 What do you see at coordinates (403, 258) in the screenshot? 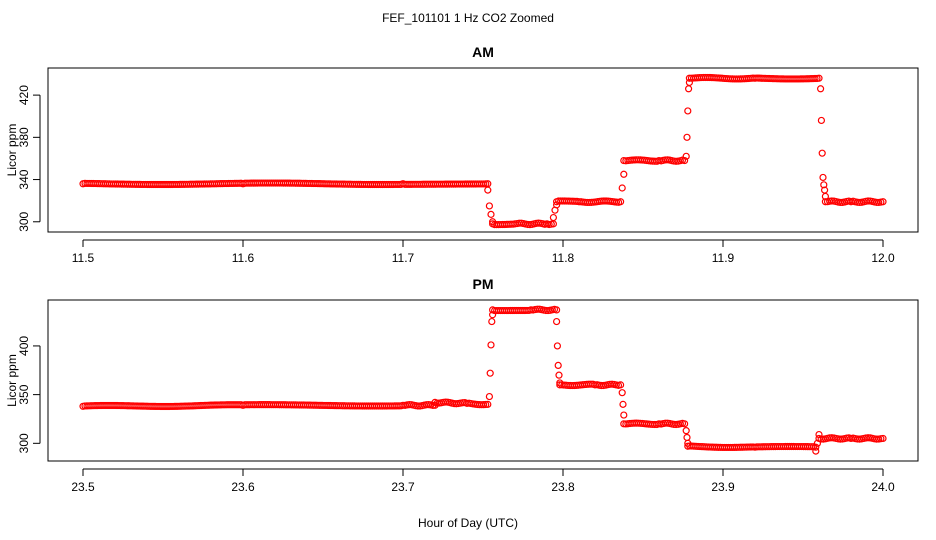
I see `x-tick-label: 11.7` at bounding box center [403, 258].